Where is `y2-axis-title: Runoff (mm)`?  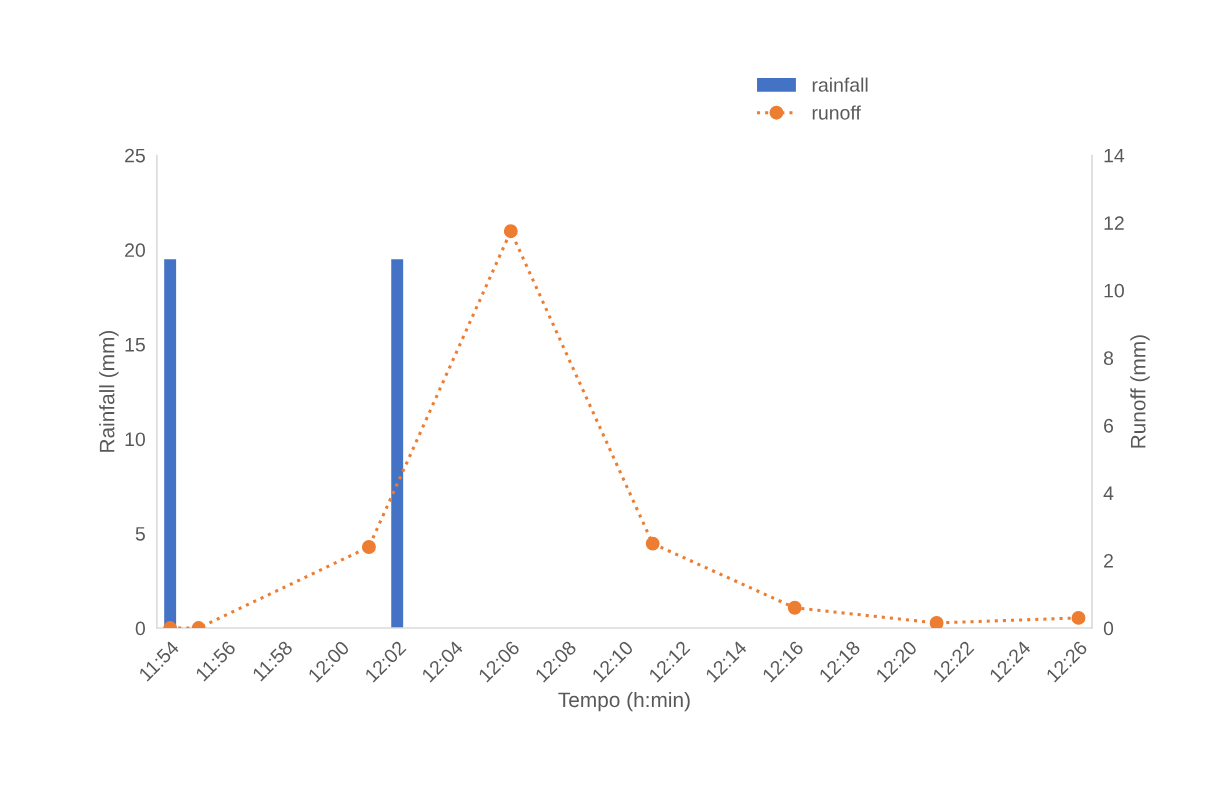 y2-axis-title: Runoff (mm) is located at coordinates (1140, 391).